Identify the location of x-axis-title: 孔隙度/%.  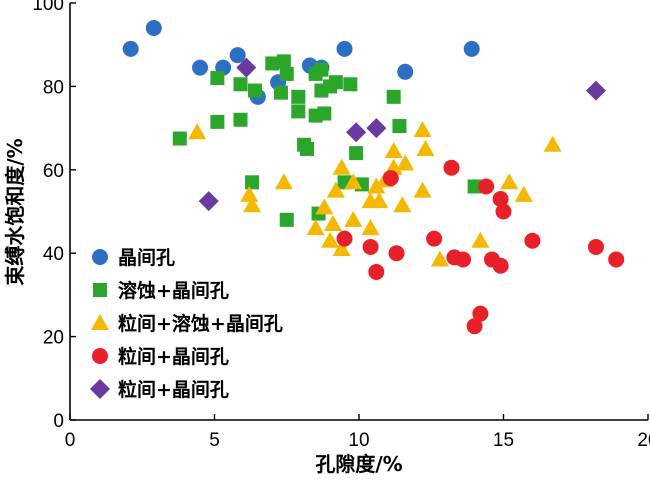
(358, 464).